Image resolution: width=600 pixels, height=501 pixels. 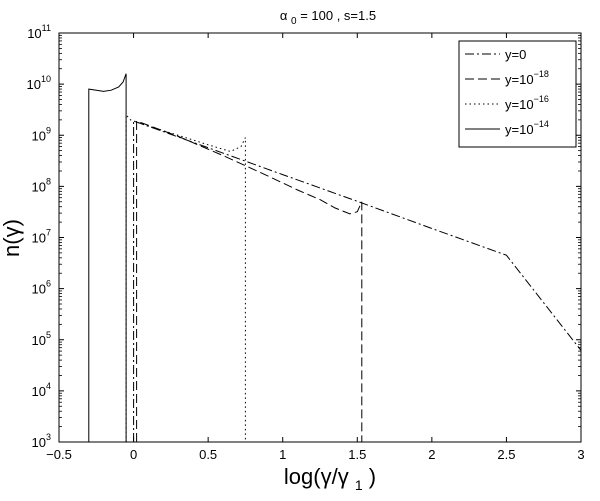 What do you see at coordinates (12, 238) in the screenshot?
I see `y-axis-label: n(γ)` at bounding box center [12, 238].